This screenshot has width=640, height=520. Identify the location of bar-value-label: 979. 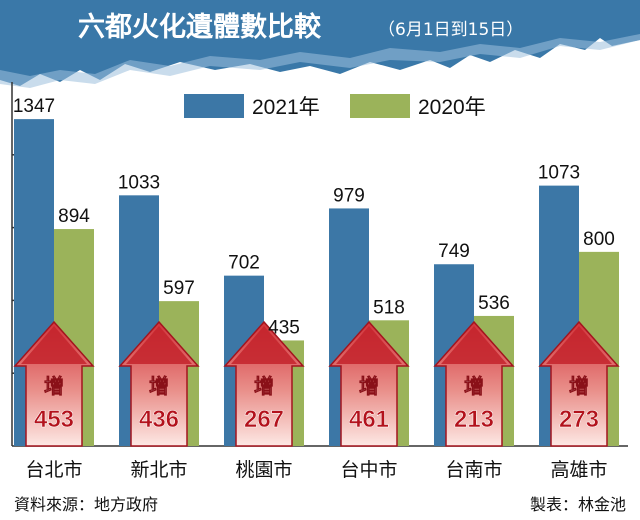
(349, 195).